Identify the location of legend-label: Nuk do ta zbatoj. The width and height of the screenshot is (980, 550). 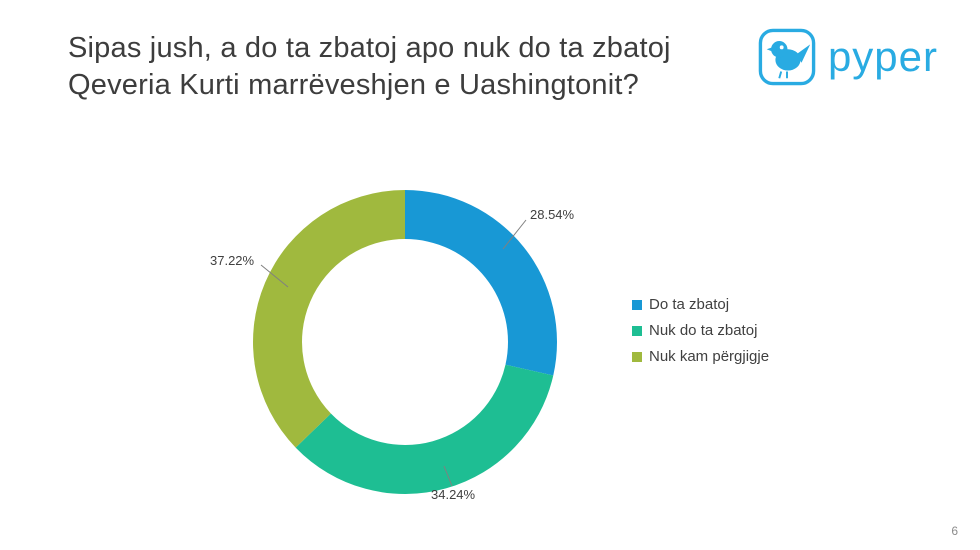
(703, 330).